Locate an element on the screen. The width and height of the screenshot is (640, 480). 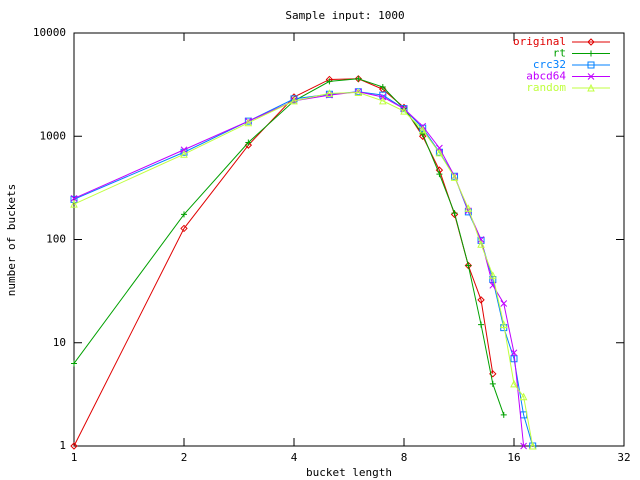
legend-label: crc32 is located at coordinates (549, 64).